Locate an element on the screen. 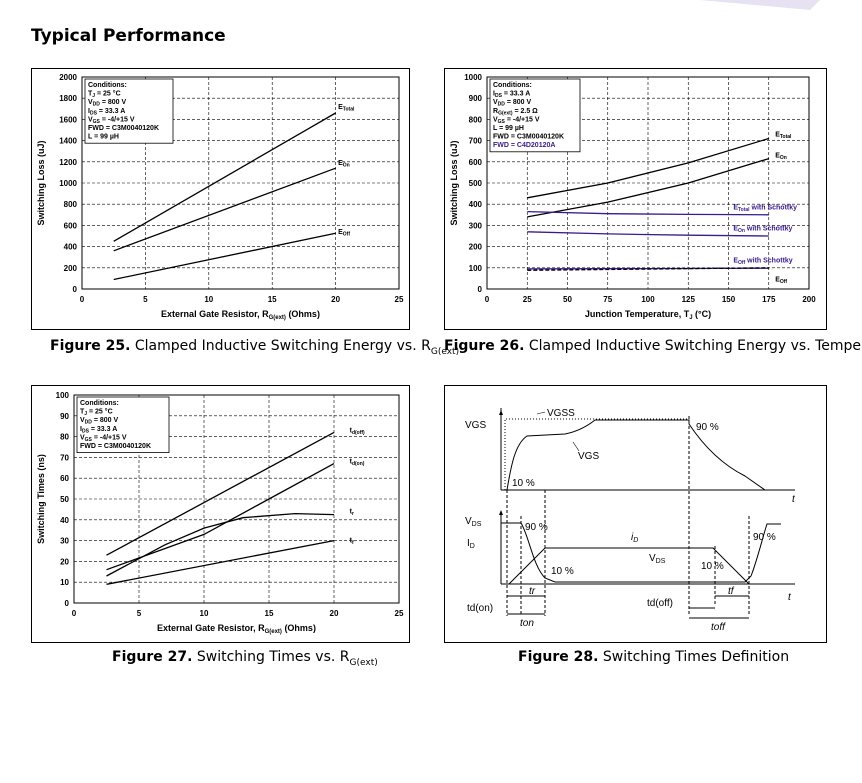  y-tick-label: 1800 is located at coordinates (68, 98).